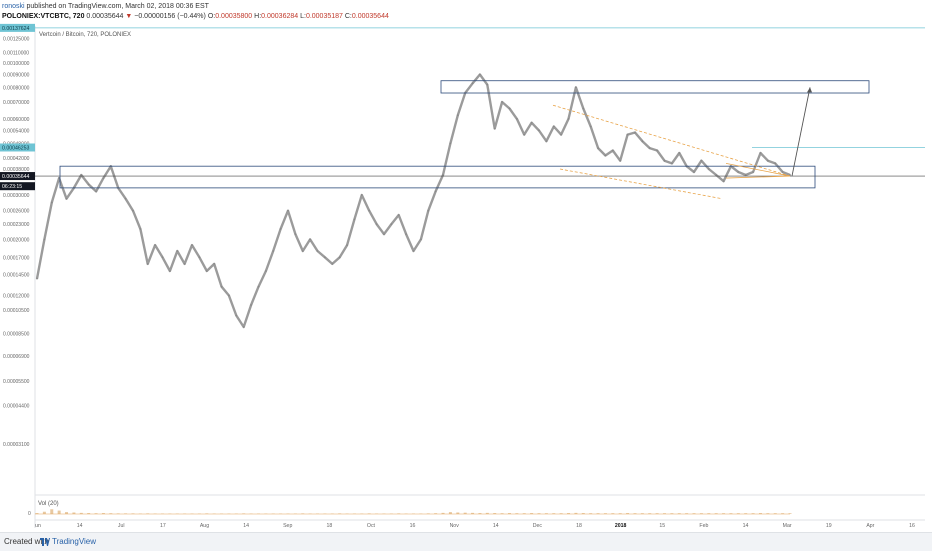  I want to click on x-tick-label: 2018, so click(621, 526).